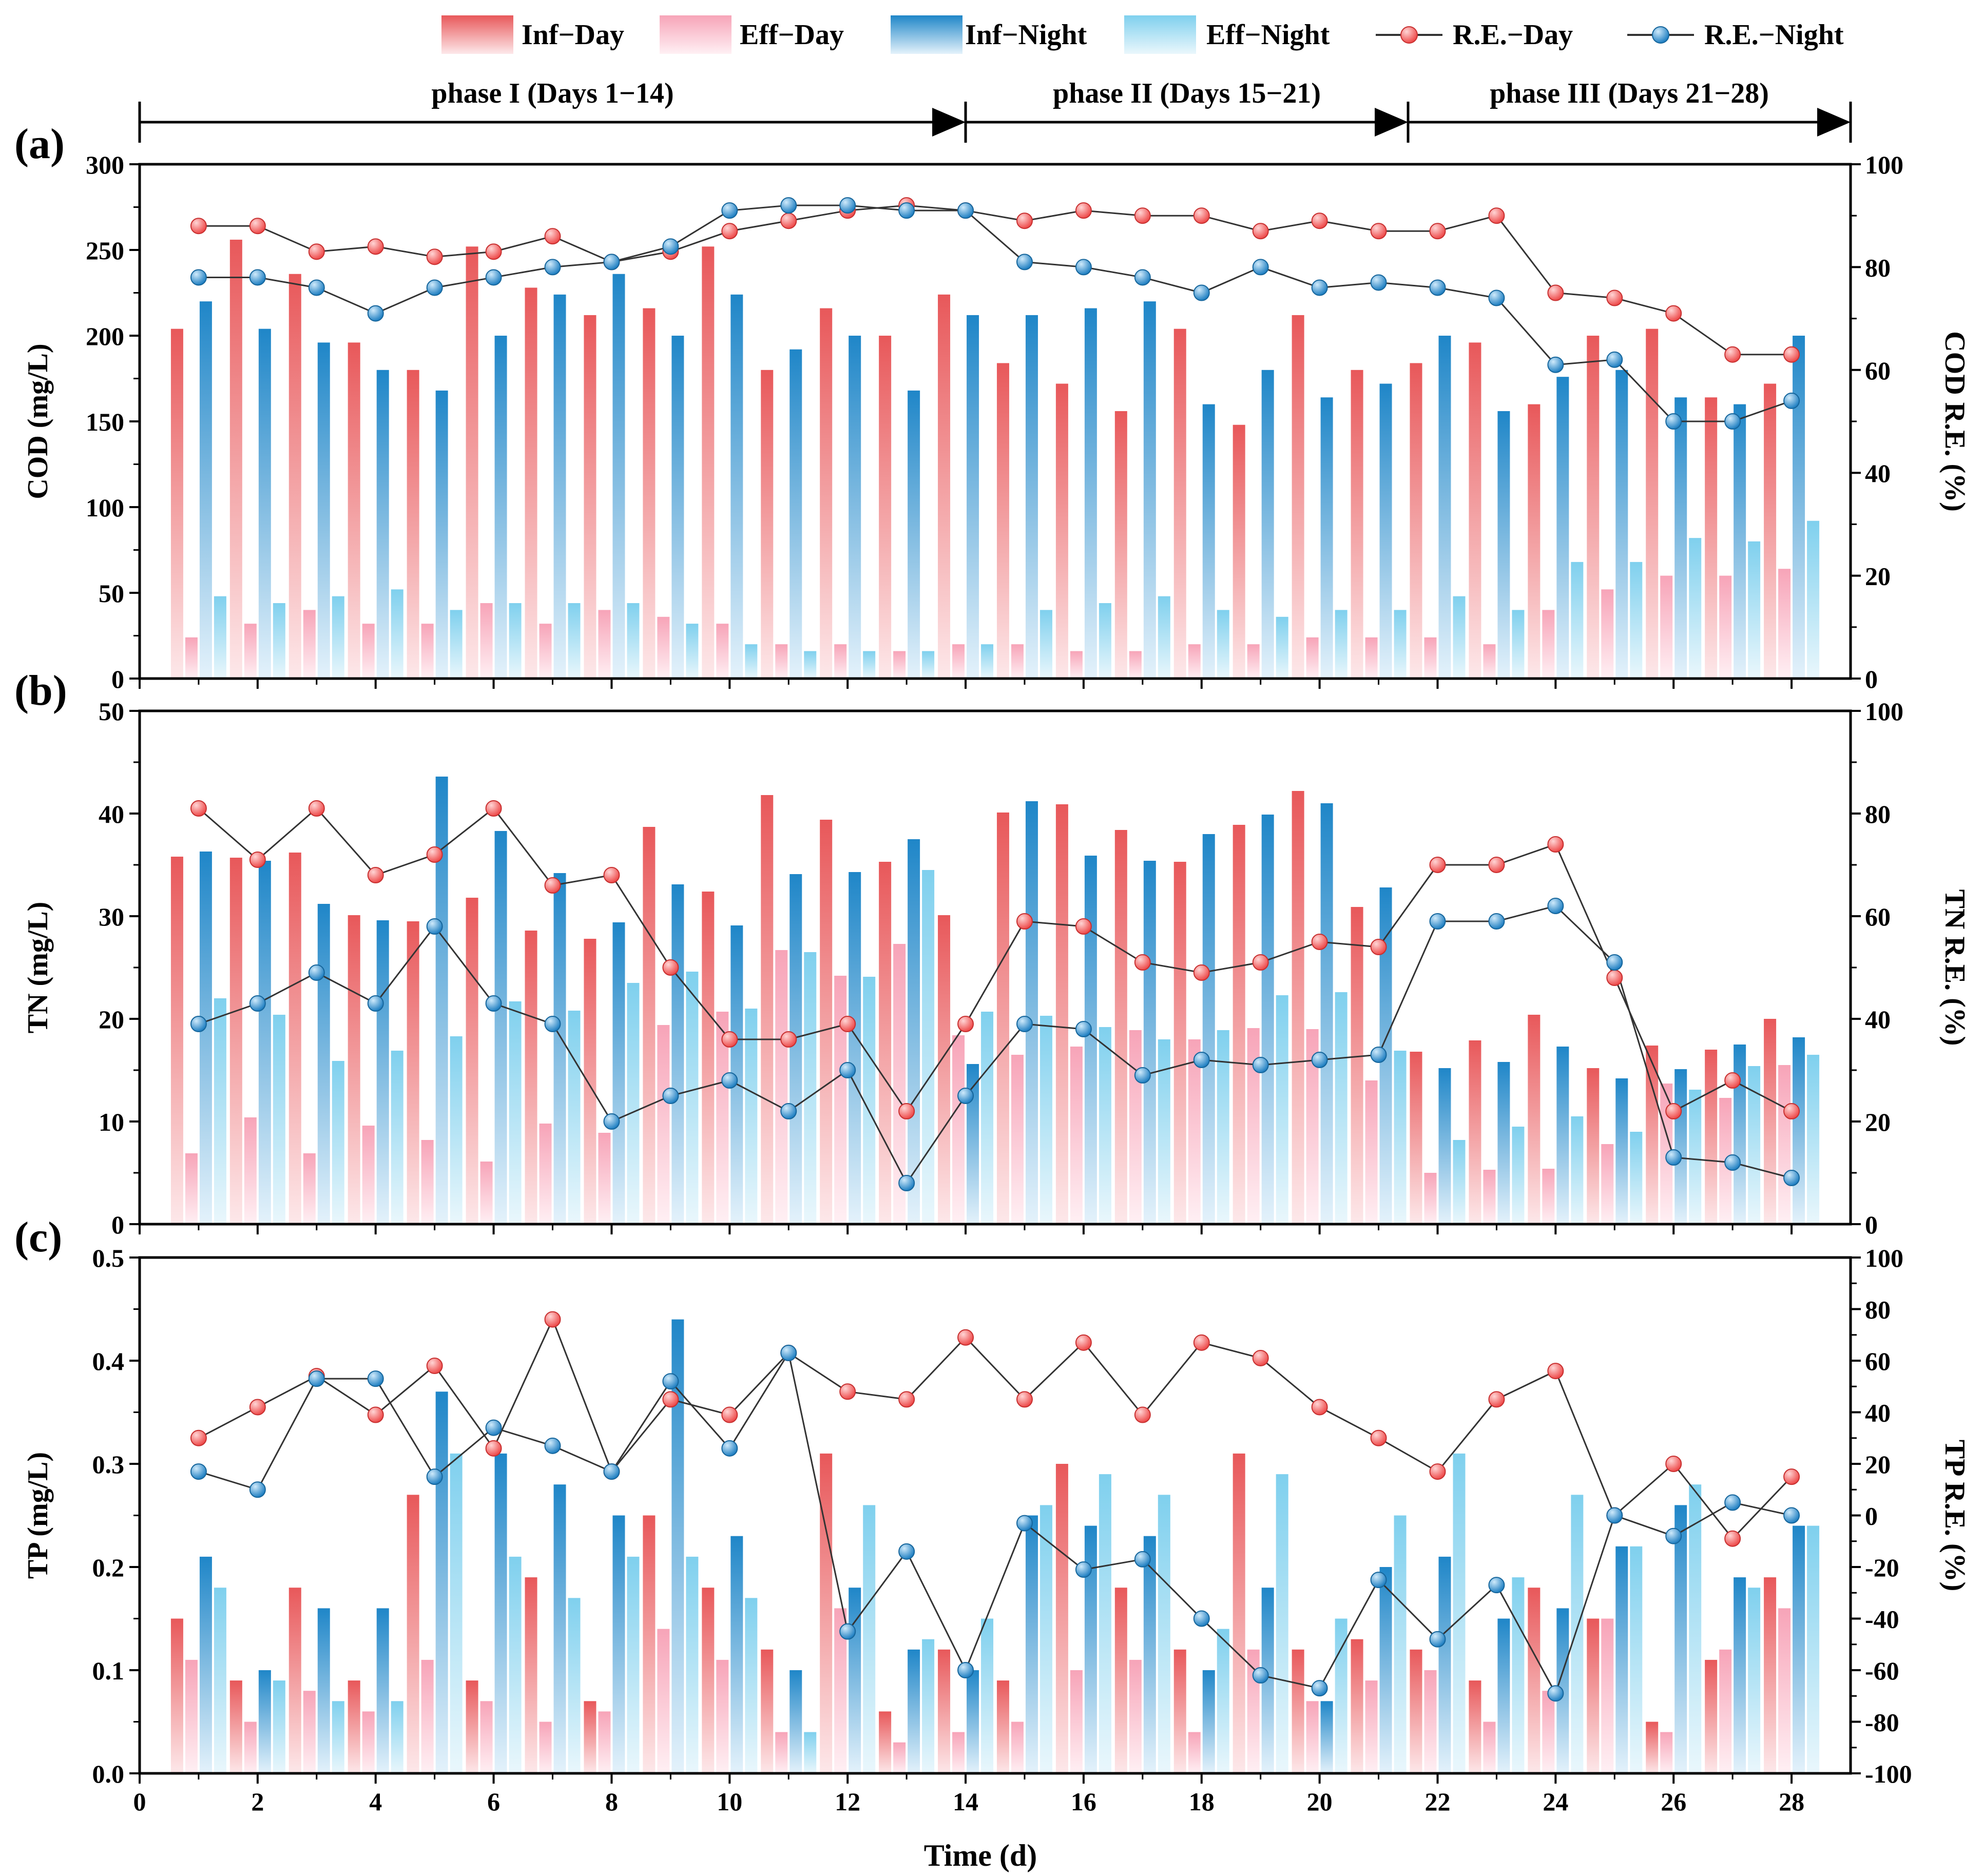 This screenshot has height=1876, width=1983. Describe the element at coordinates (1260, 1358) in the screenshot. I see `marker-re-day-day19` at that location.